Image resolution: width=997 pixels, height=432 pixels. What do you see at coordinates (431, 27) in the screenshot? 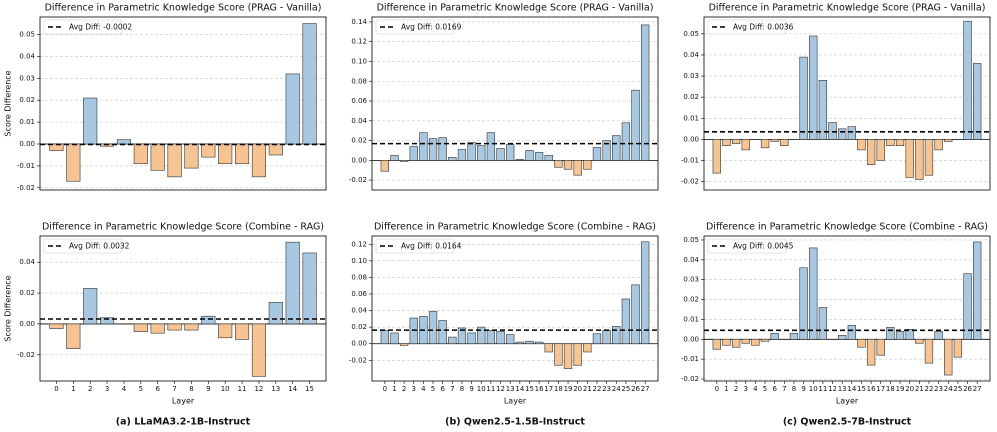
I see `legend-label: Avg Diff: 0.0169` at bounding box center [431, 27].